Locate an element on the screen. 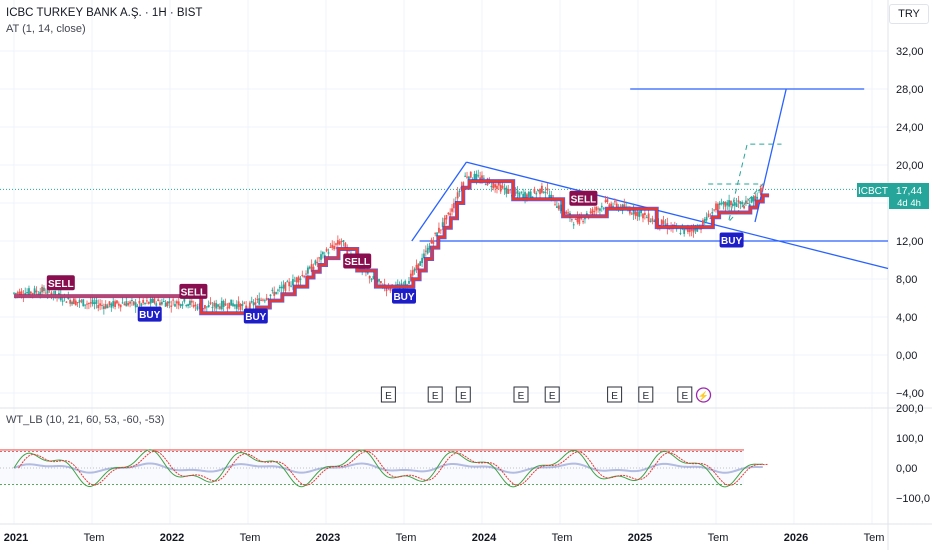  x-tick-label: 2025 is located at coordinates (640, 538).